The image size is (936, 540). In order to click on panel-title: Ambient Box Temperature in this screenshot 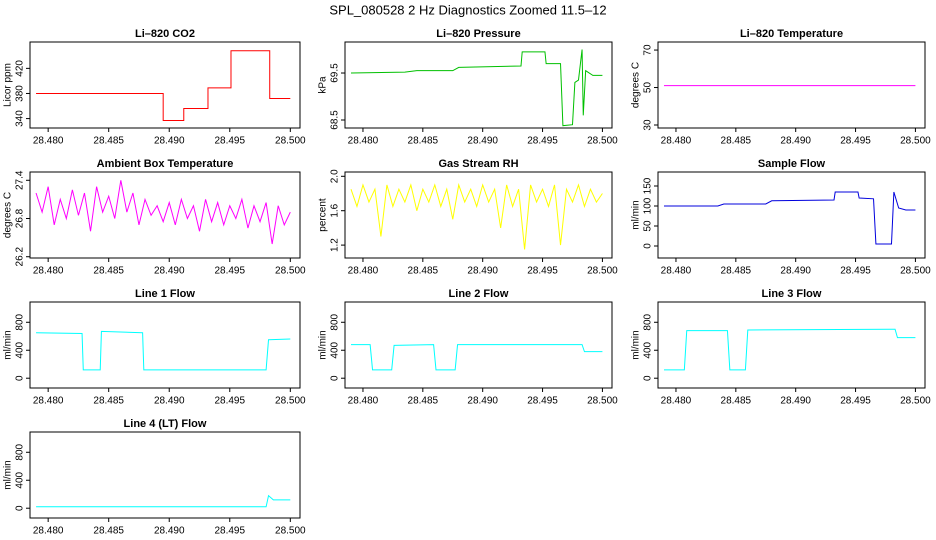, I will do `click(165, 164)`.